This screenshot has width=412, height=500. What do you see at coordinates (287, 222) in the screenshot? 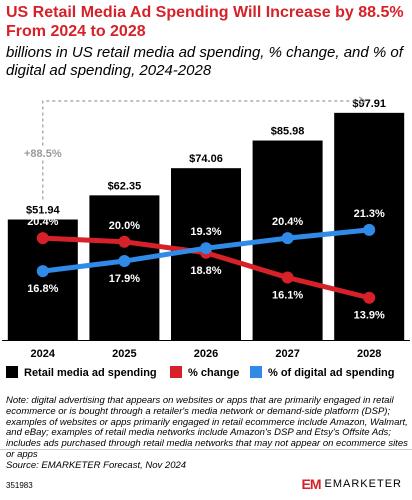
I see `pct-digital-label: 20.4%` at bounding box center [287, 222].